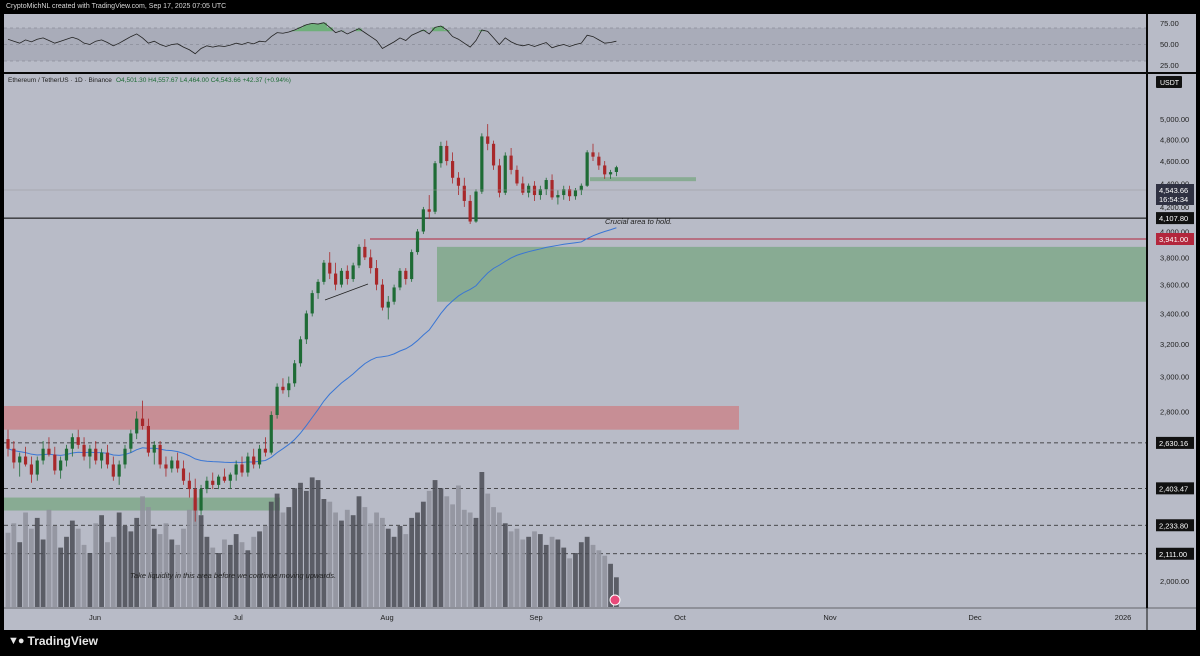  What do you see at coordinates (60, 80) in the screenshot?
I see `legend-symbol: Ethereum / TetherUS · 1D · Binance` at bounding box center [60, 80].